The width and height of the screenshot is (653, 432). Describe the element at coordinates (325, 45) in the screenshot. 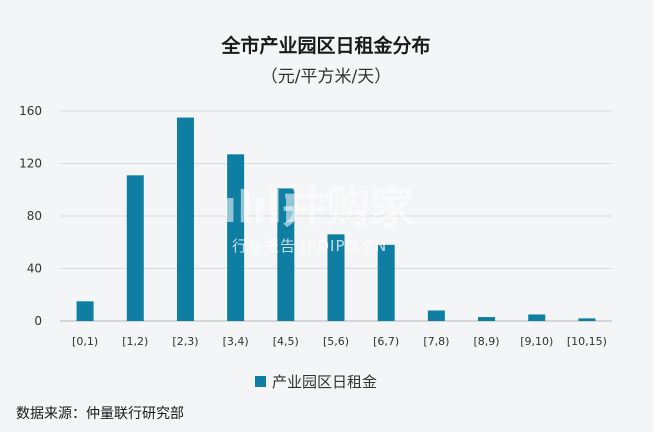

I see `chart-title: 全市产业园区日租金分布` at that location.